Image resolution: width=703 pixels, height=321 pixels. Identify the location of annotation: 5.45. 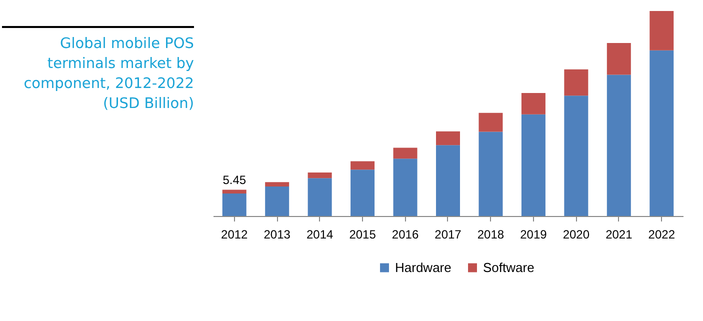
(234, 179).